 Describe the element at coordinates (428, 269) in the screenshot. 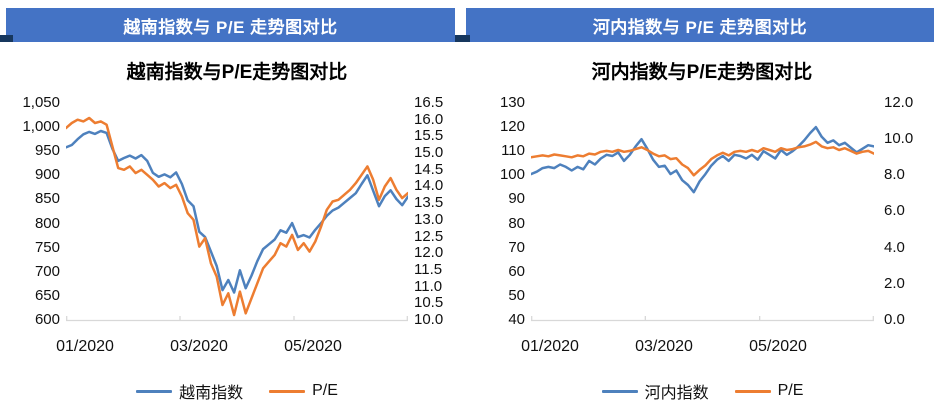

I see `axis-tick-label: 11.5` at that location.